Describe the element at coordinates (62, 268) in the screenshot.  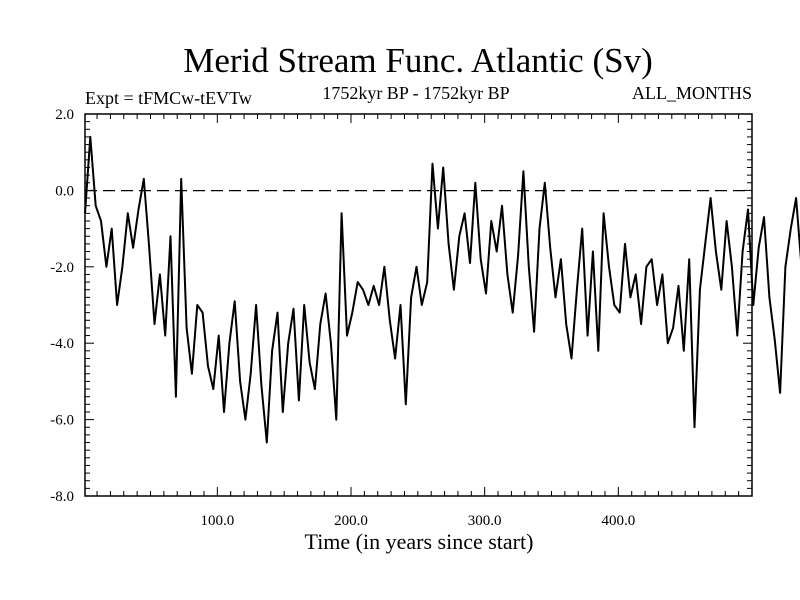
I see `y-tick-label: -2.0` at that location.